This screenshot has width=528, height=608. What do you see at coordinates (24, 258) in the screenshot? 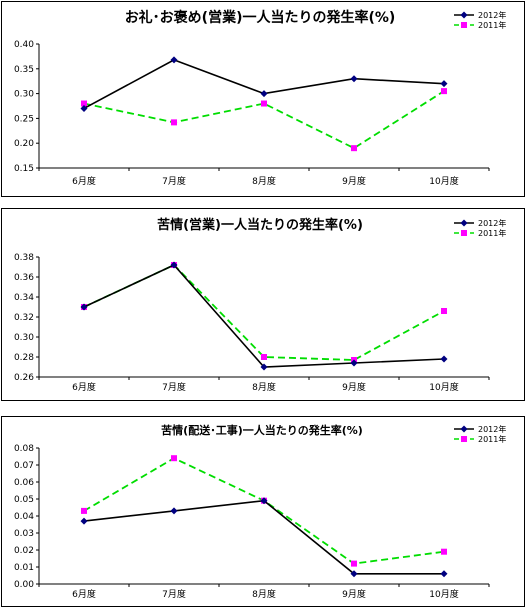
I see `y-tick-label: 0.38` at bounding box center [24, 258].